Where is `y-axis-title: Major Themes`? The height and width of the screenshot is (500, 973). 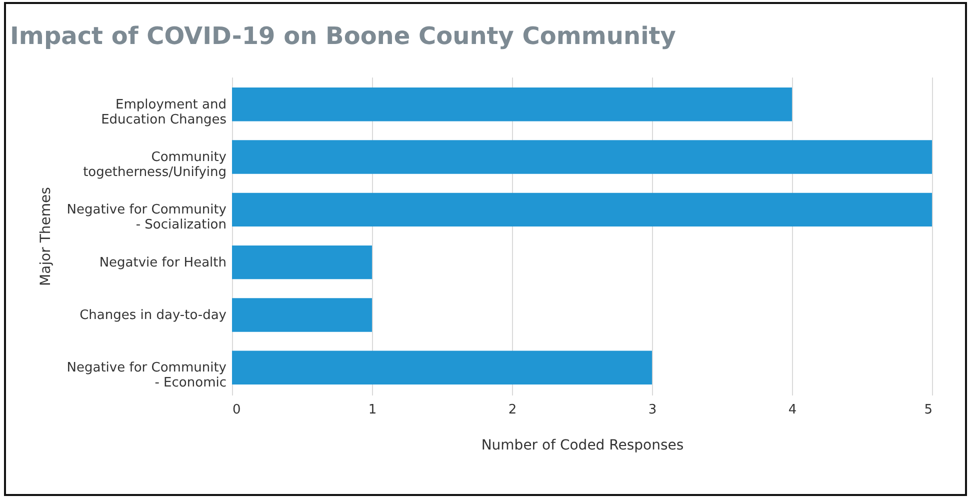 y-axis-title: Major Themes is located at coordinates (46, 236).